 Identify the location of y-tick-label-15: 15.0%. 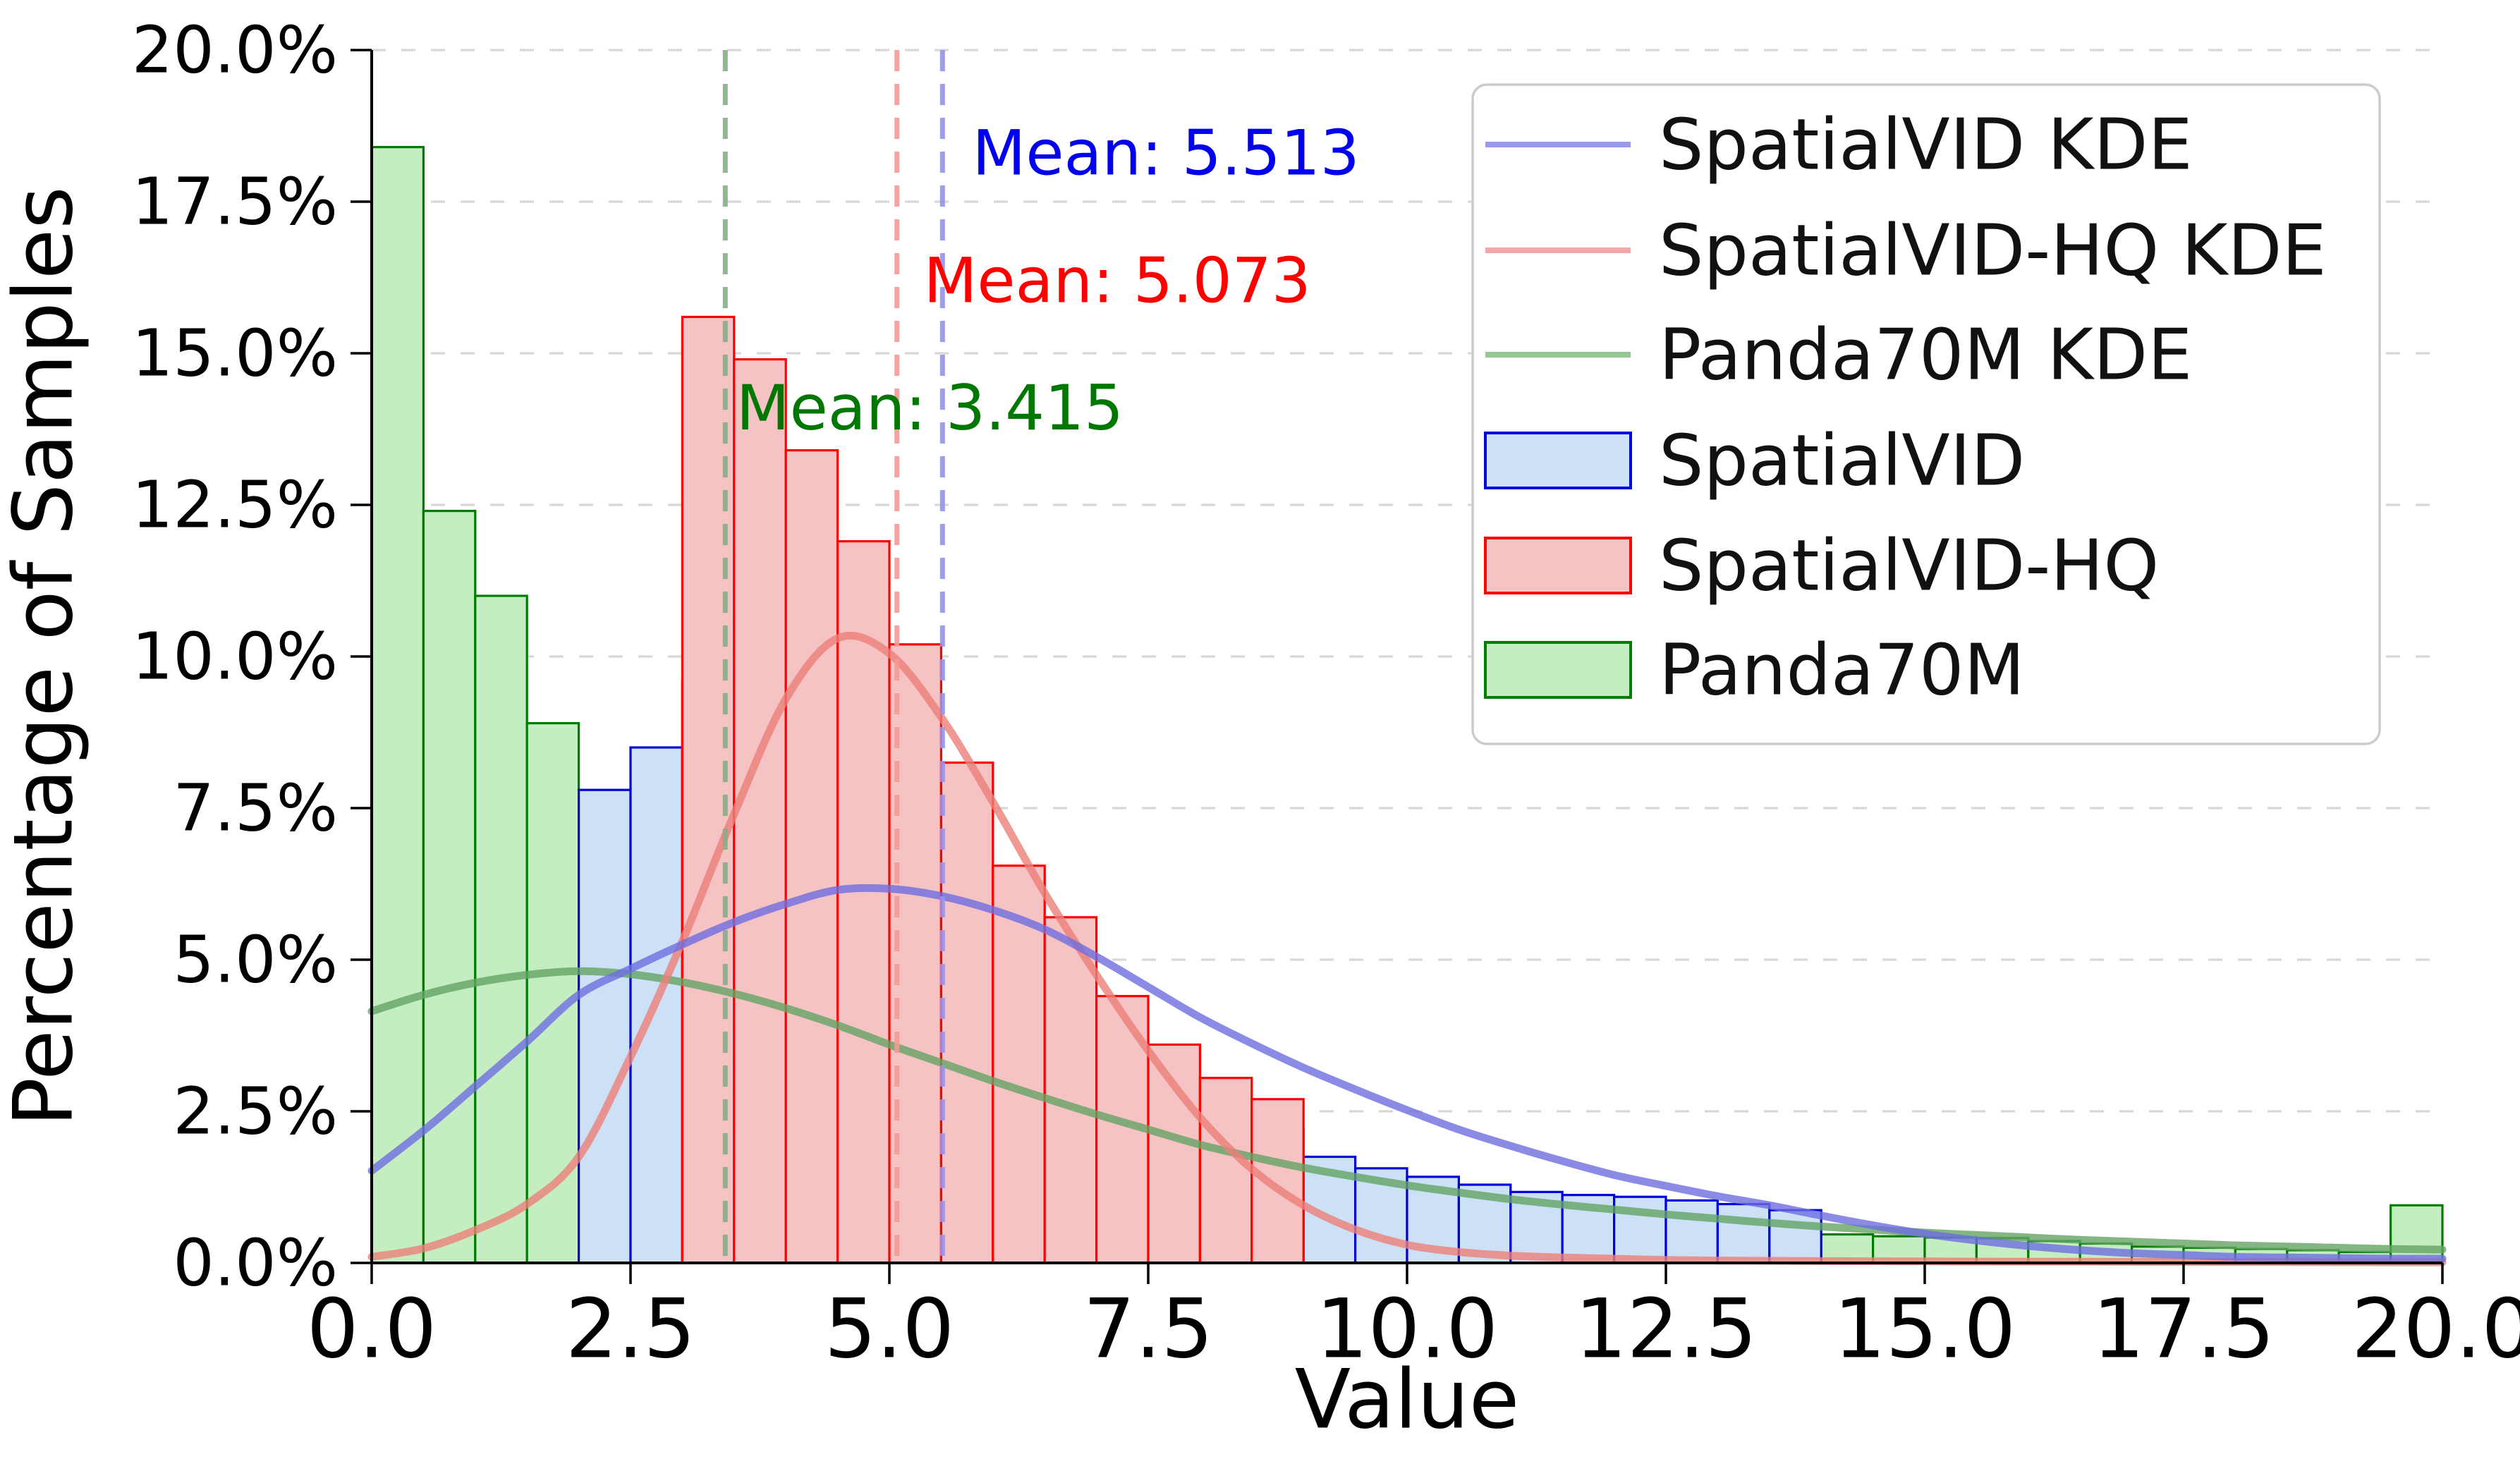
(235, 353).